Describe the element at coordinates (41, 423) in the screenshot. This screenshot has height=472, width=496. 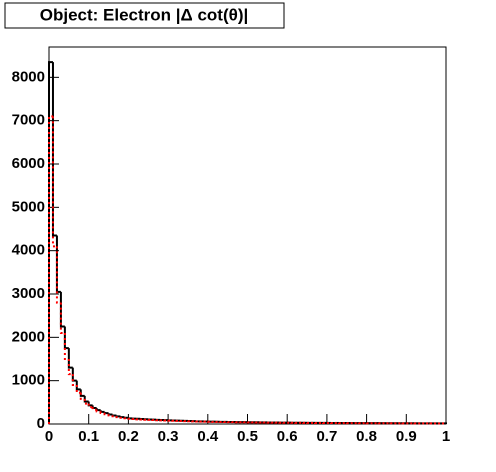
I see `y-tick-label: 0` at that location.